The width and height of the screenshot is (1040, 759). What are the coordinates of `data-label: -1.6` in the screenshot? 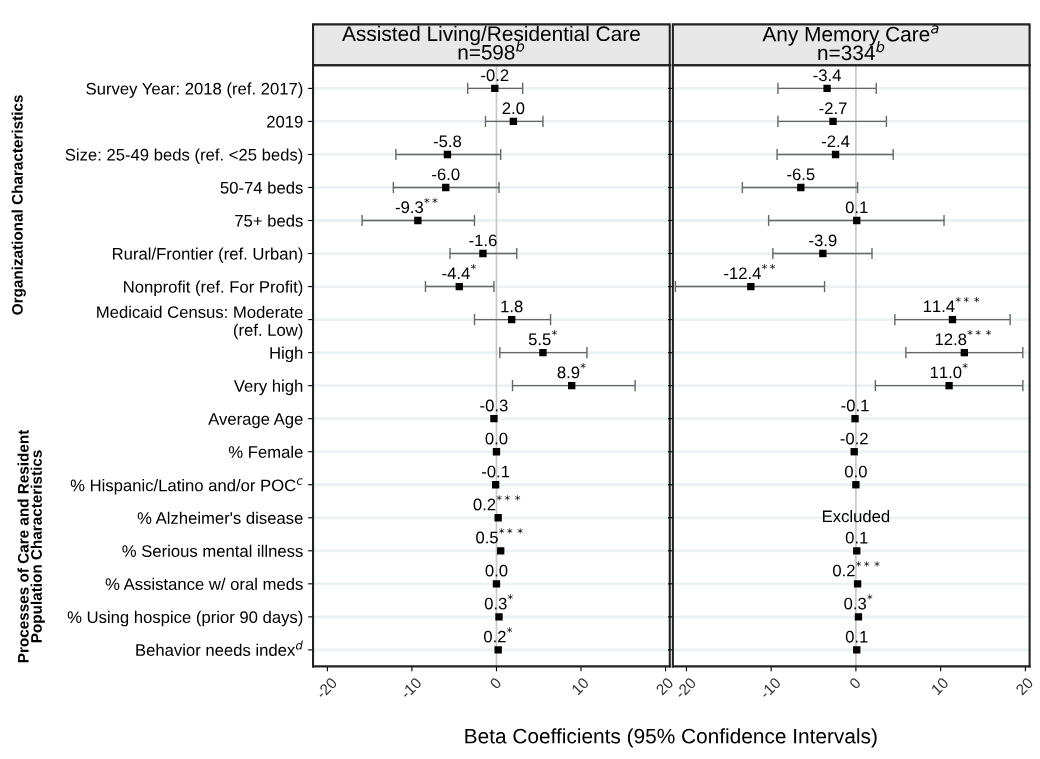 It's located at (483, 240).